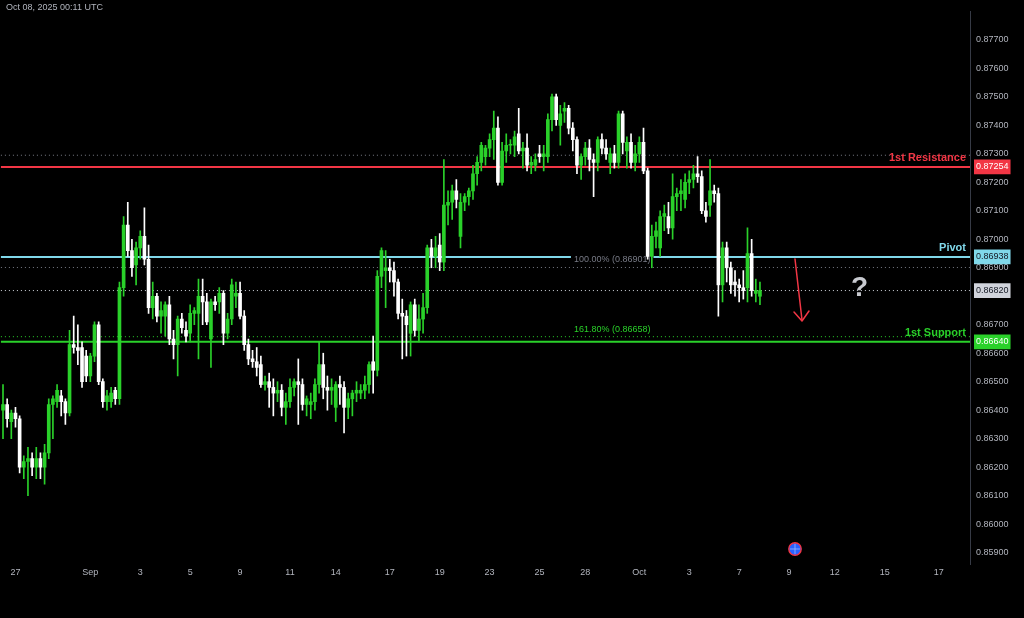 This screenshot has height=618, width=1024. Describe the element at coordinates (992, 324) in the screenshot. I see `y-tick-label: 0.86700` at that location.